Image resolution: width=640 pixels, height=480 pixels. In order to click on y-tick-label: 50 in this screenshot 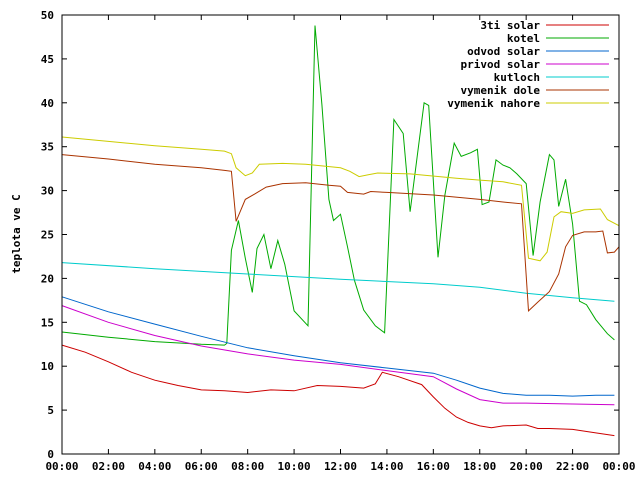, I will do `click(47, 15)`.